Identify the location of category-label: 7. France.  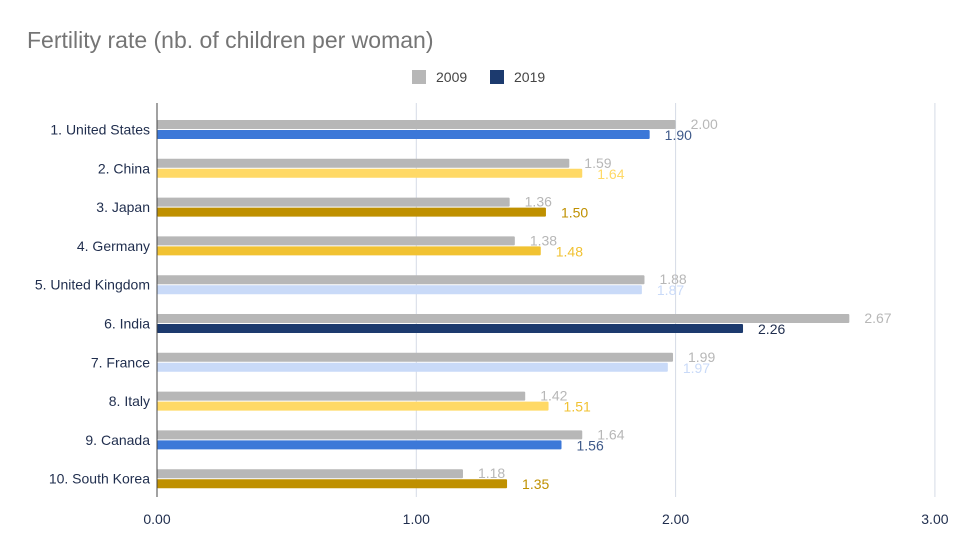
(120, 362).